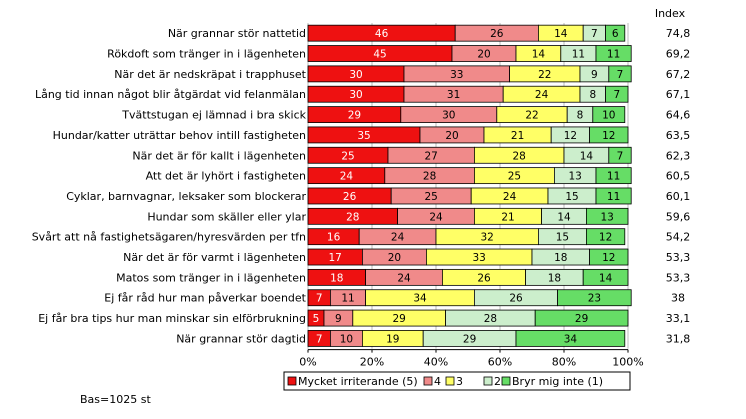 Image resolution: width=746 pixels, height=419 pixels. Describe the element at coordinates (213, 115) in the screenshot. I see `category-label: Tvättstugan ej lämnad i bra skick` at that location.